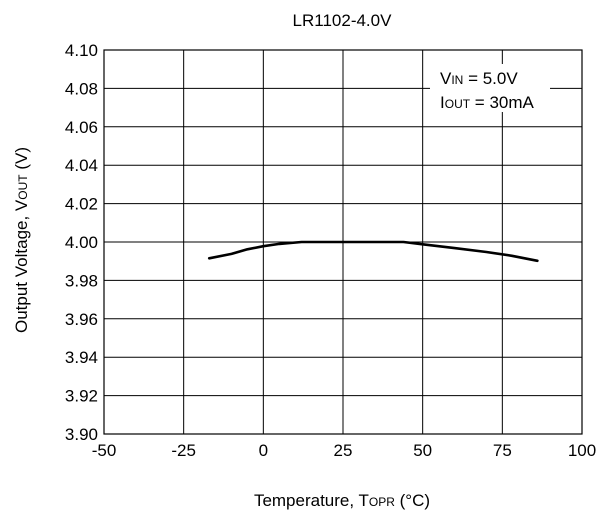  What do you see at coordinates (490, 78) in the screenshot?
I see `annotation-vin-suffix: = 5.0V` at bounding box center [490, 78].